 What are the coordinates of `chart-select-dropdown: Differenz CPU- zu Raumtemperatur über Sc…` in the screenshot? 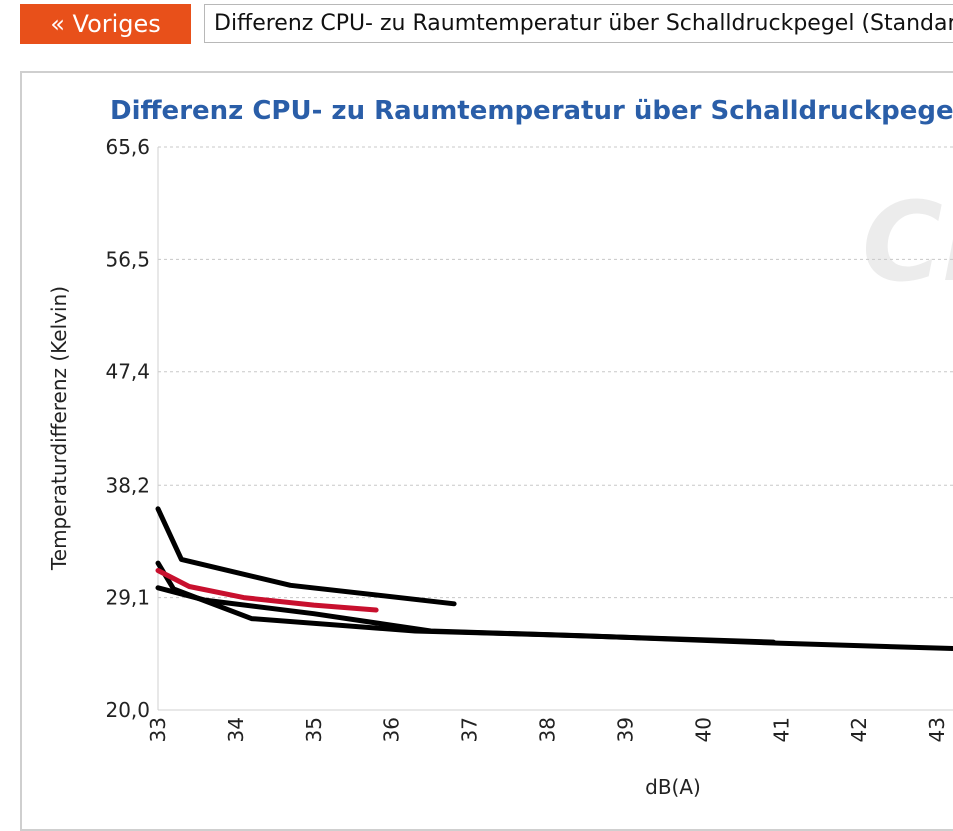 It's located at (578, 23).